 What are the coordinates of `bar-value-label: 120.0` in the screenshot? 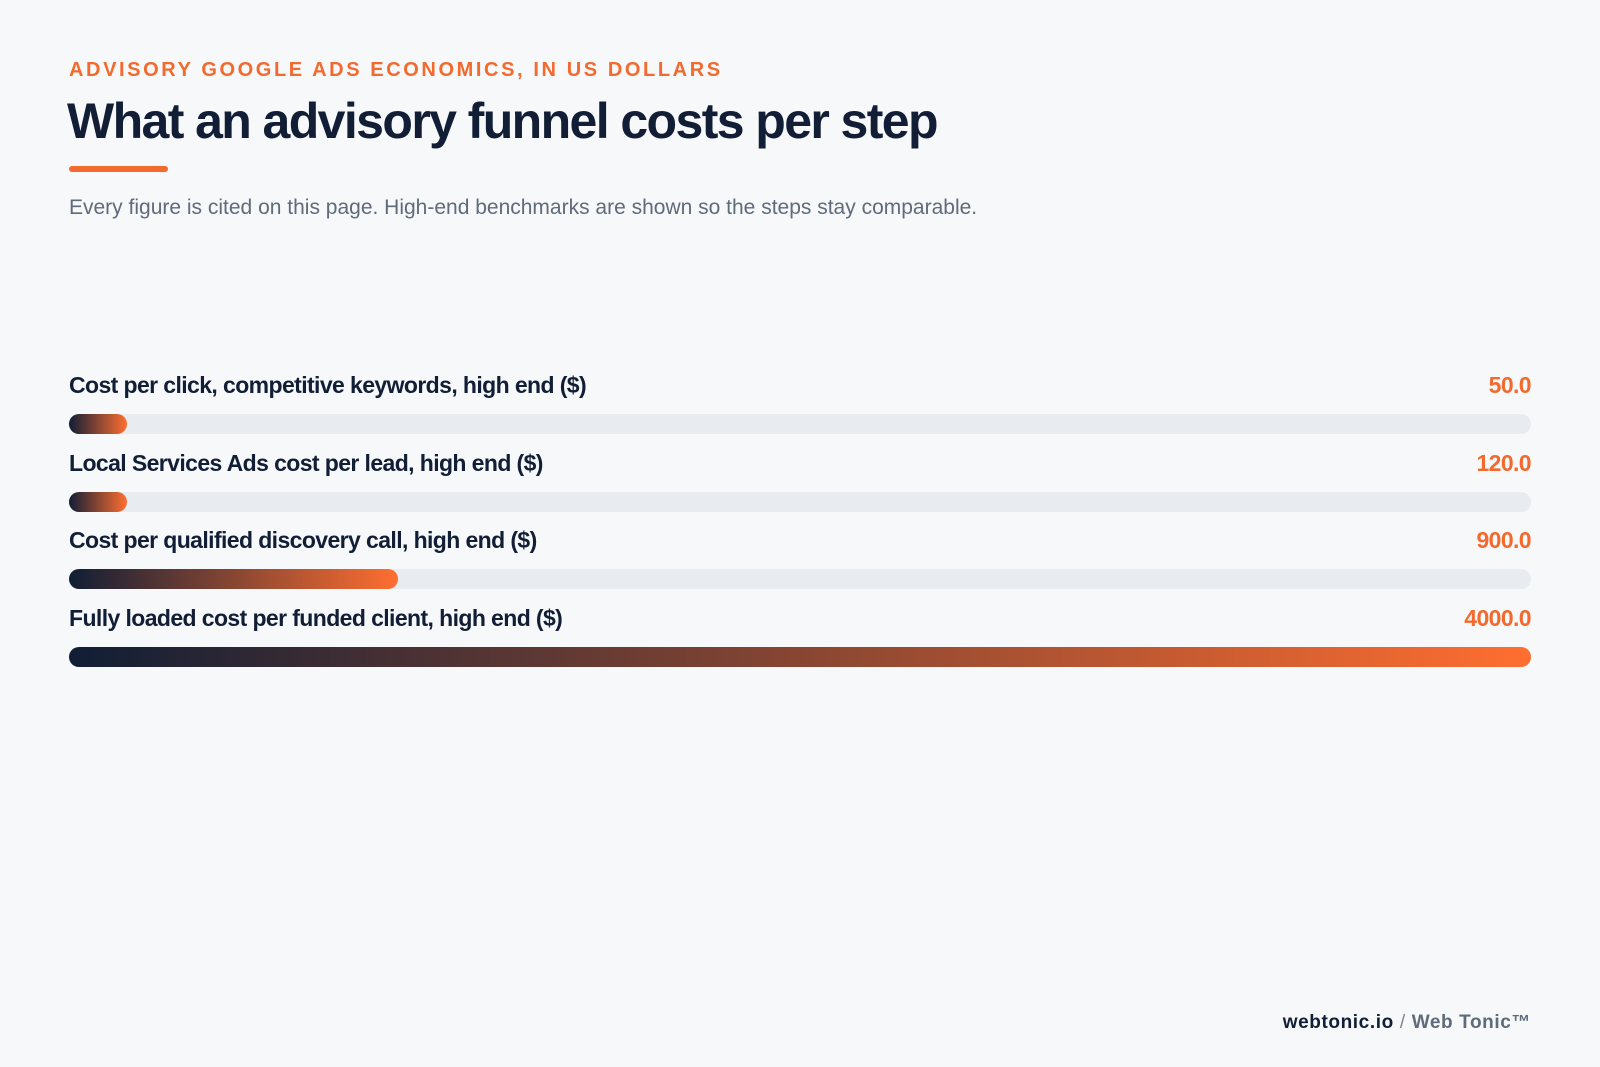 It's located at (1503, 462).